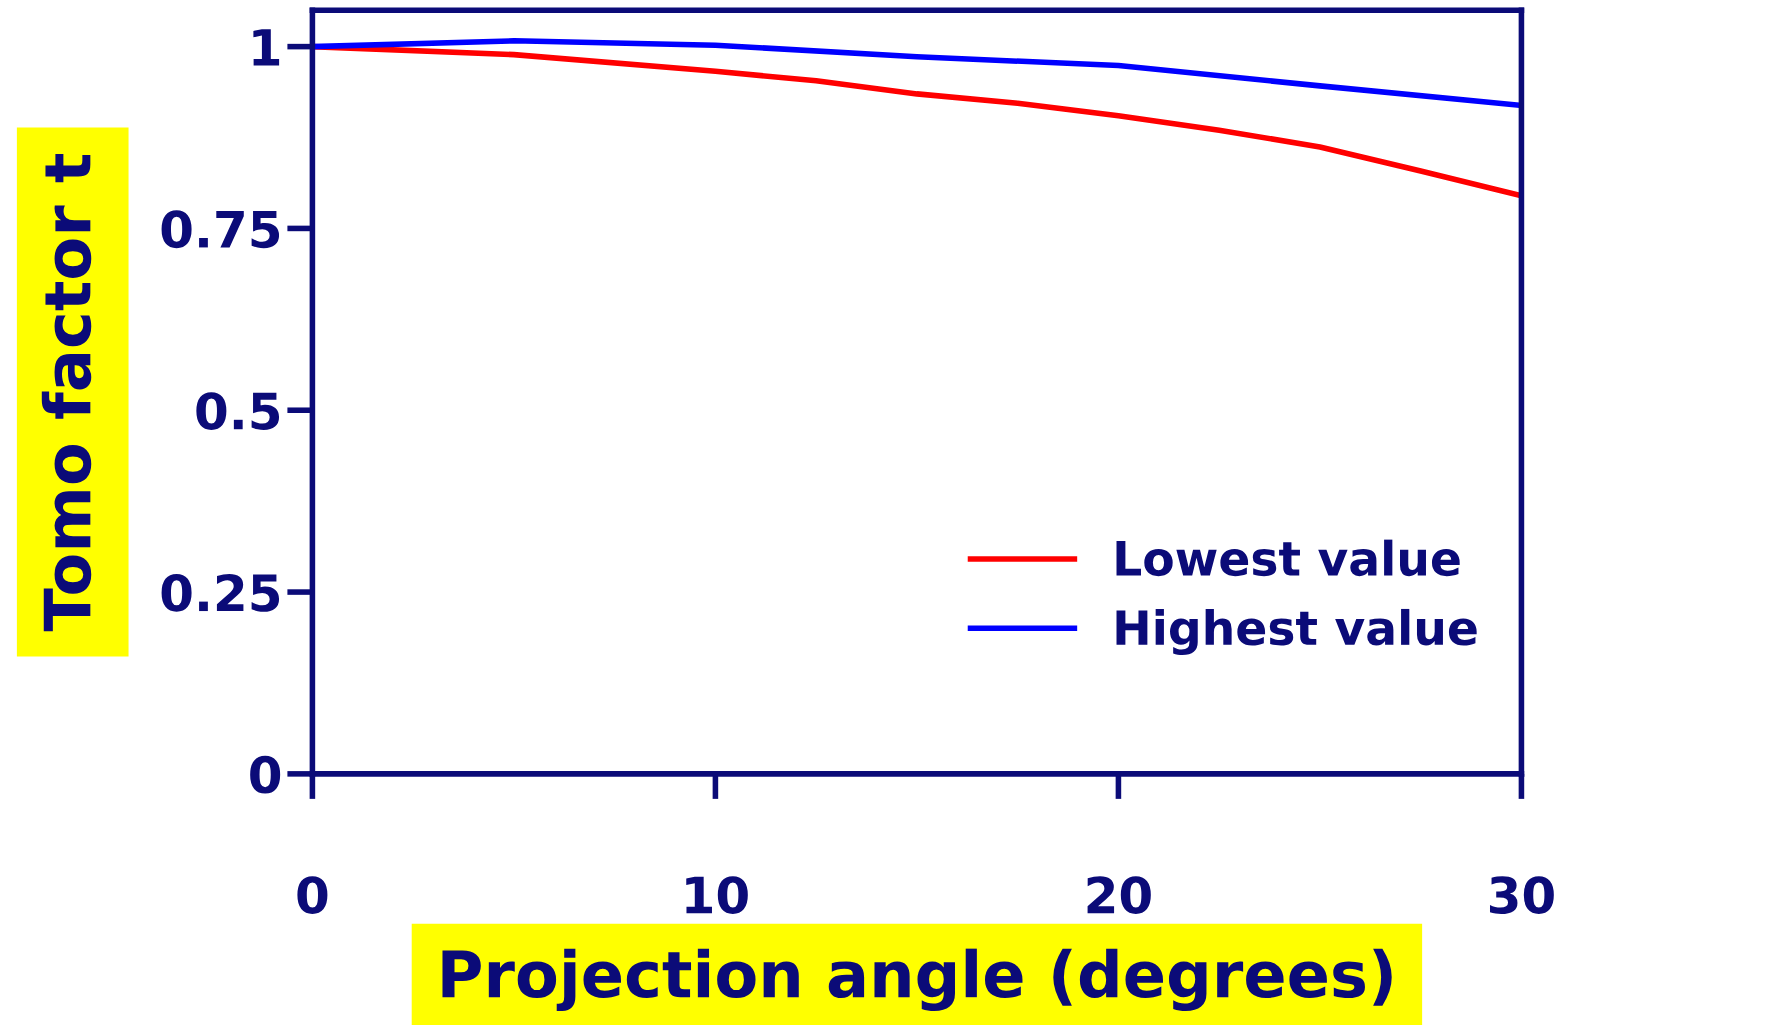  What do you see at coordinates (1288, 558) in the screenshot?
I see `legend-label: Lowest value` at bounding box center [1288, 558].